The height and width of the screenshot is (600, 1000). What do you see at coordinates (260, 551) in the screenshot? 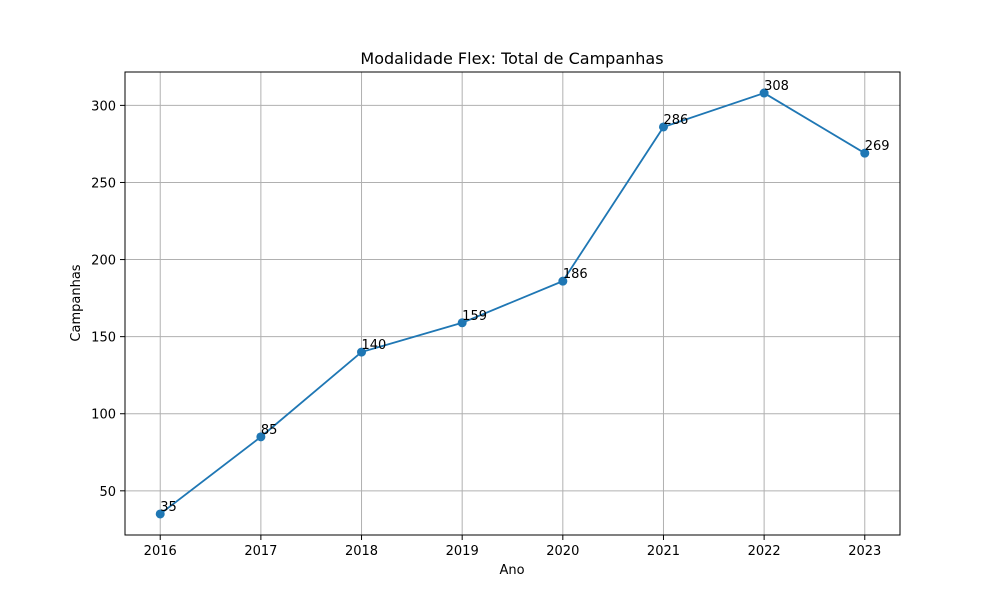
I see `x-tick-label: 2017` at bounding box center [260, 551].